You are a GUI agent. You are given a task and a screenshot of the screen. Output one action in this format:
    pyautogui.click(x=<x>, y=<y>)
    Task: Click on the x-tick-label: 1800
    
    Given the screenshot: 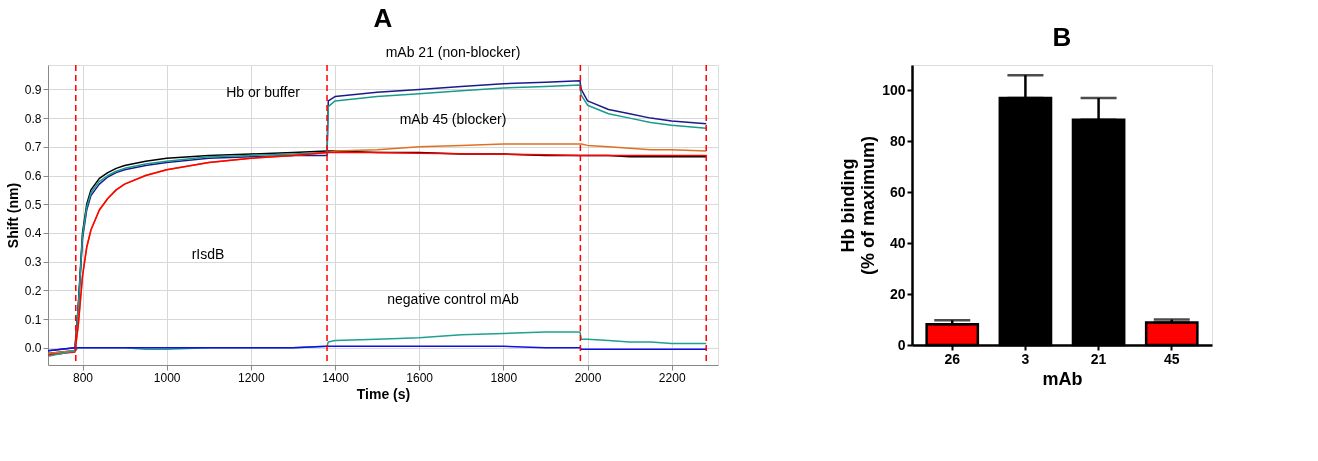 What is the action you would take?
    pyautogui.click(x=504, y=377)
    